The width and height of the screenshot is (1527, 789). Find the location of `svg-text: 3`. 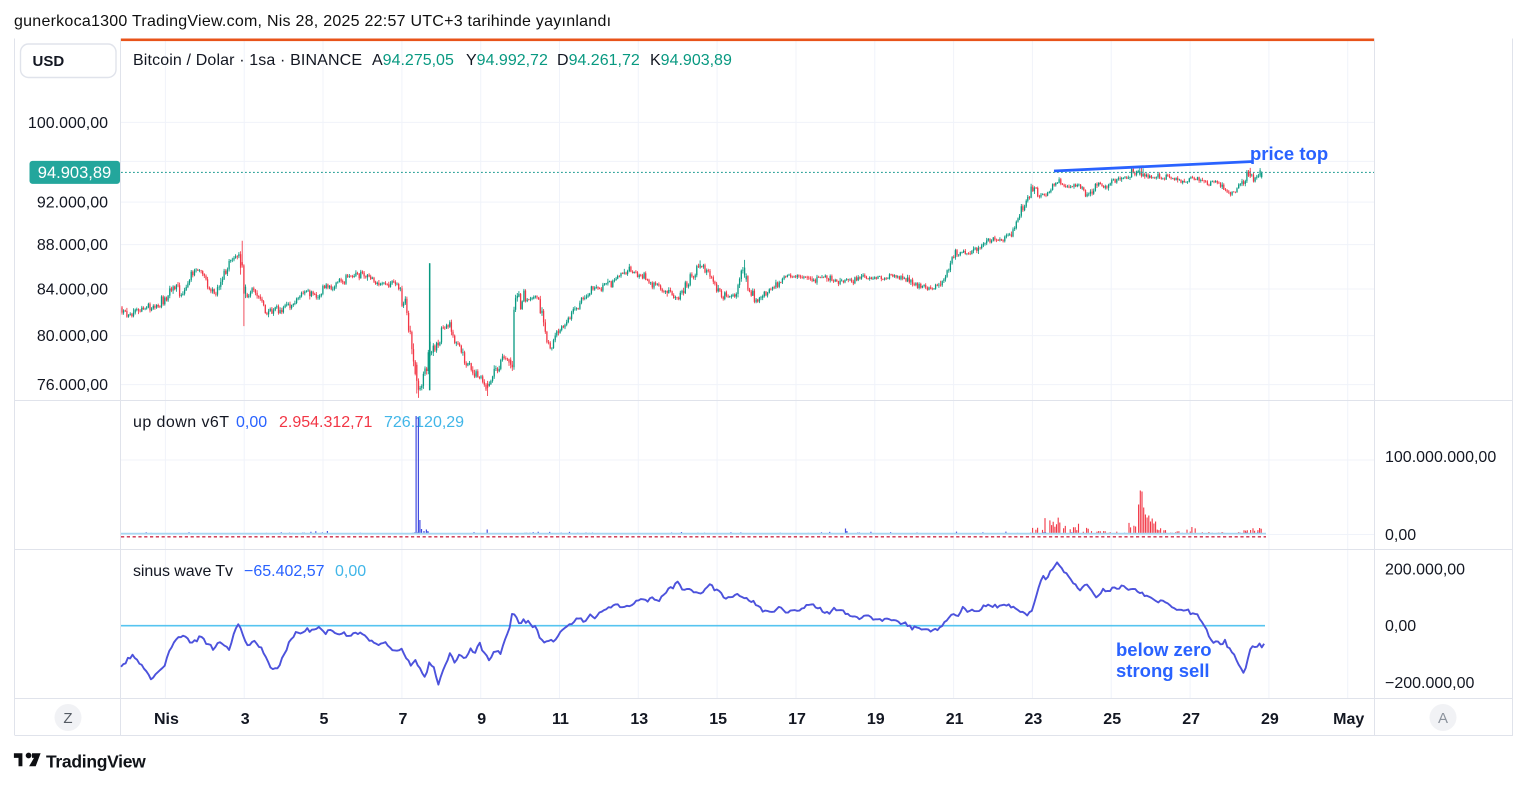

svg-text: 3 is located at coordinates (245, 719).